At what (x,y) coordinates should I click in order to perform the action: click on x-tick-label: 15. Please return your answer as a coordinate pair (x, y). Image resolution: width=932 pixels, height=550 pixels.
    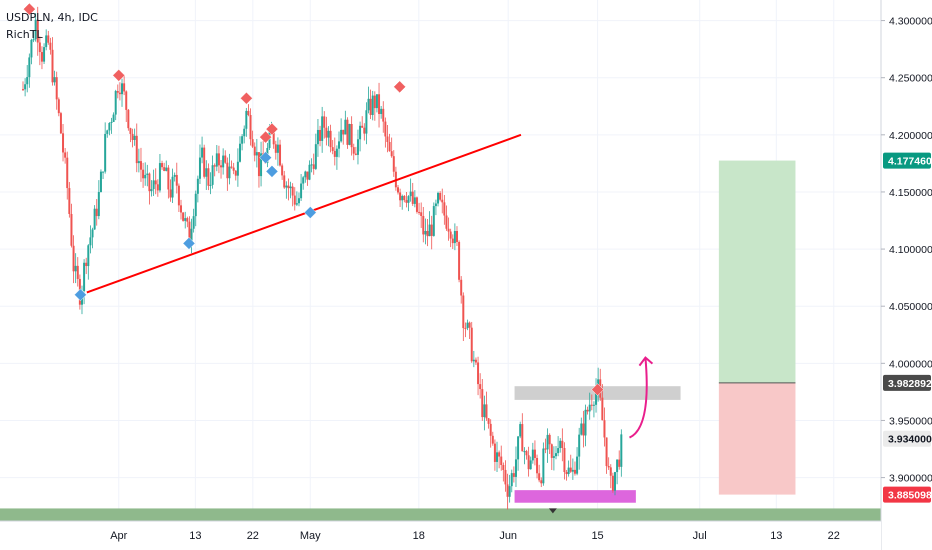
    Looking at the image, I should click on (597, 536).